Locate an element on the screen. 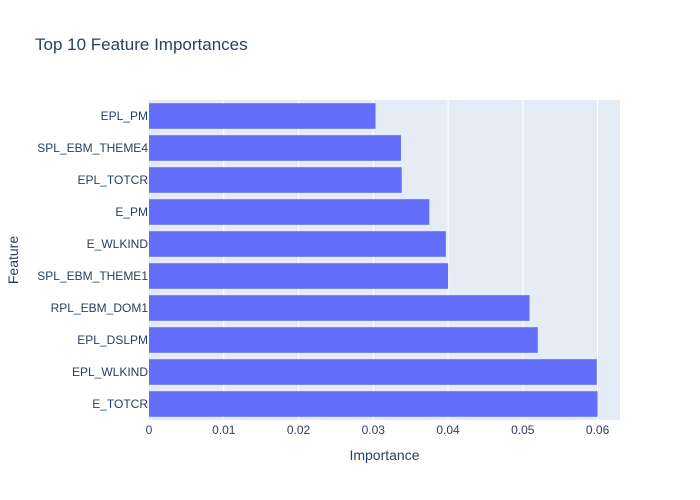 This screenshot has width=700, height=500. x-tick-label: 0.06 is located at coordinates (598, 430).